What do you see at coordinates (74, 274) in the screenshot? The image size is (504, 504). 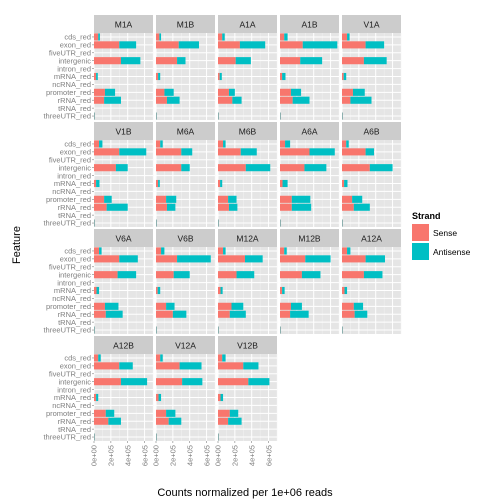 I see `y-tick-label: intergenic` at bounding box center [74, 274].